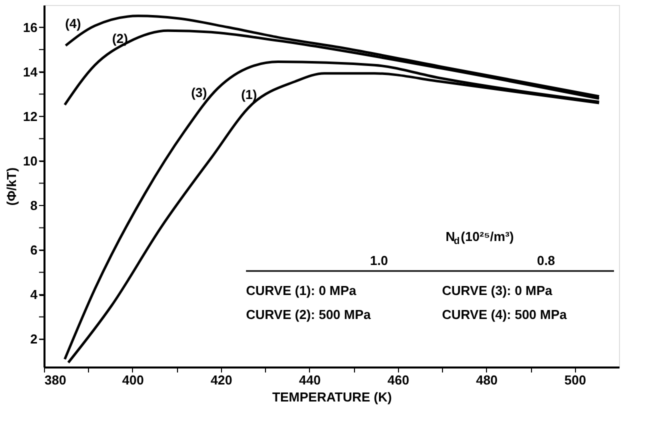 Image resolution: width=650 pixels, height=421 pixels. What do you see at coordinates (302, 290) in the screenshot?
I see `annotation: CURVE (1): 0 MPa` at bounding box center [302, 290].